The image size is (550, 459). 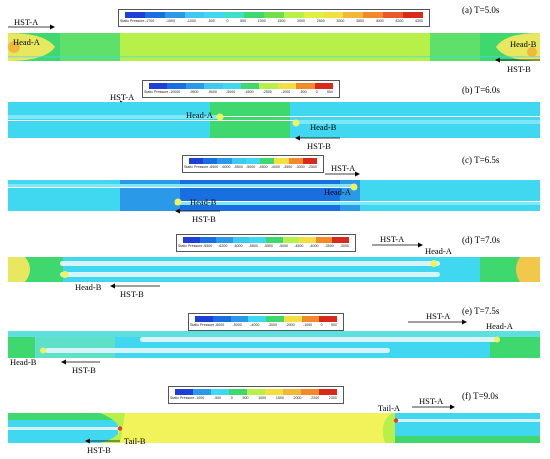 I want to click on legend-tick-label: -9000, so click(x=212, y=92).